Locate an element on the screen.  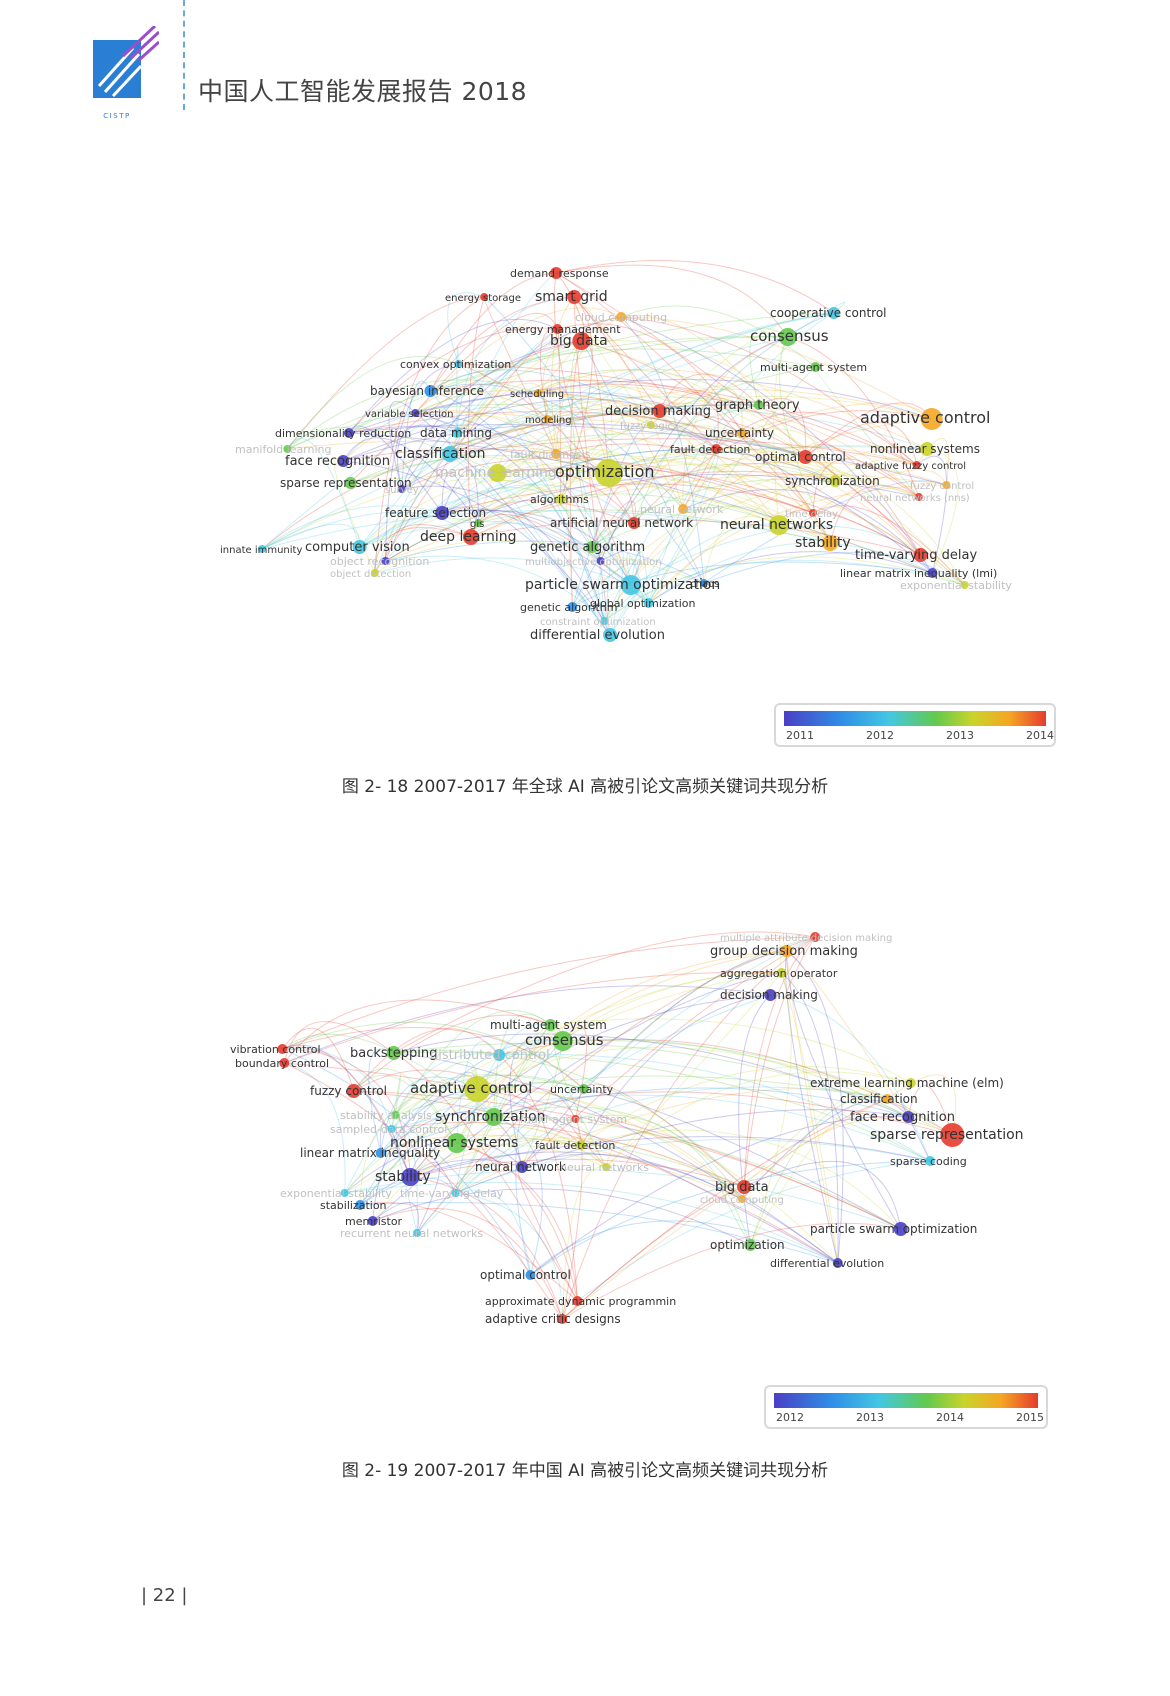
keyword-label-deep-learning: deep learning is located at coordinates (468, 537).